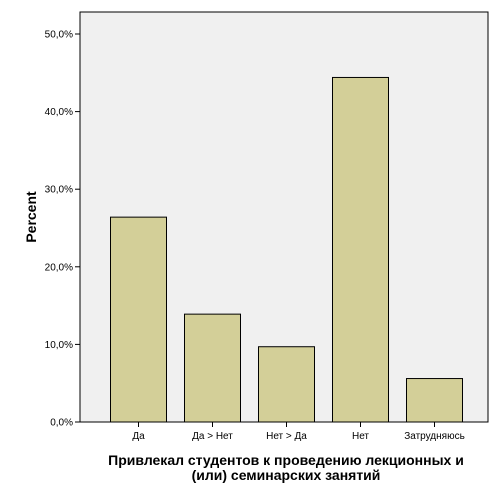  I want to click on y-axis-title: Percent, so click(31, 217).